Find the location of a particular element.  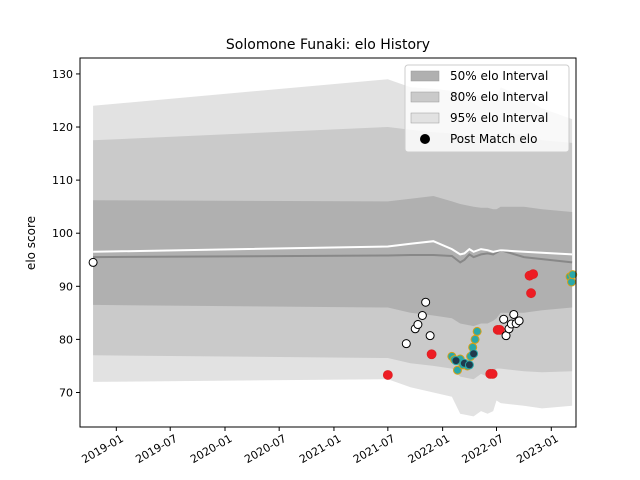

x-tick-label: 2022-07 is located at coordinates (483, 449).